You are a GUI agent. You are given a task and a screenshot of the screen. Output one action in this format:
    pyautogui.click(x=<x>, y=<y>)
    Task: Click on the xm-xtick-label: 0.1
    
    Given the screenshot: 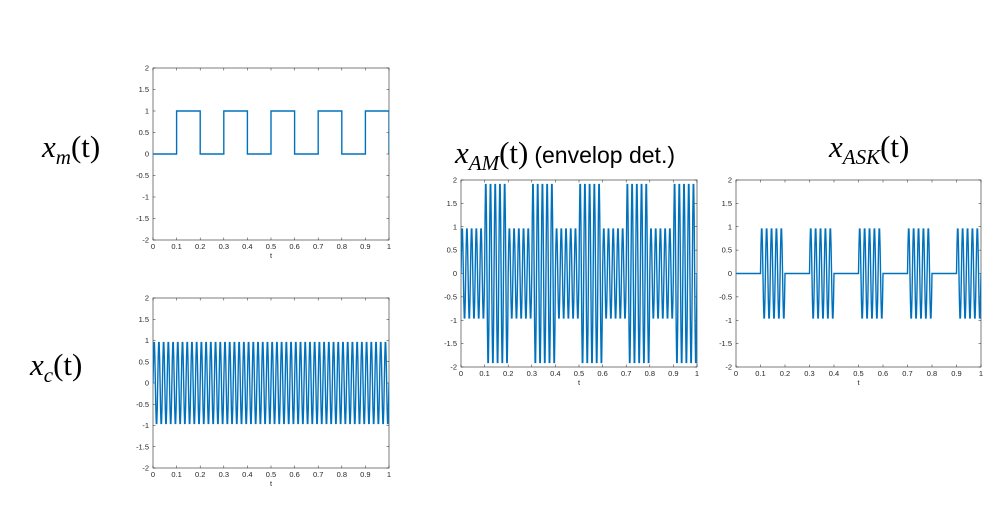 What is the action you would take?
    pyautogui.click(x=176, y=246)
    